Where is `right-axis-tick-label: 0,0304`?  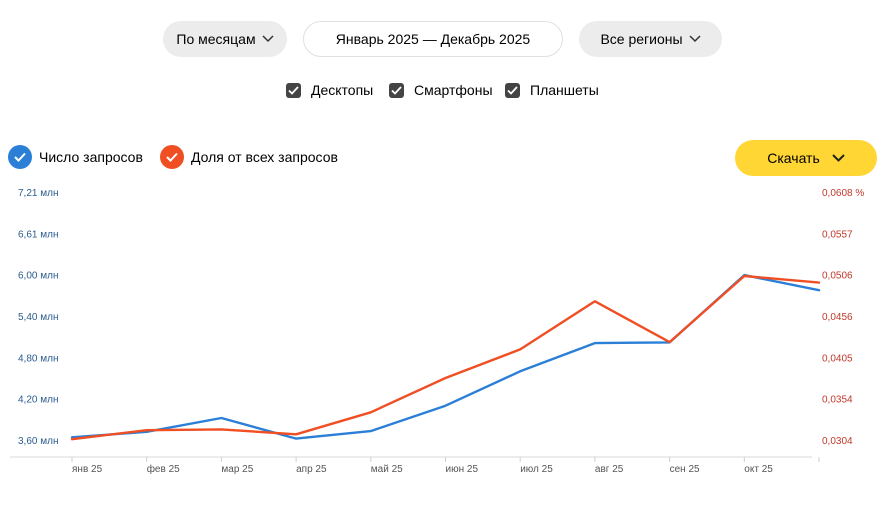
right-axis-tick-label: 0,0304 is located at coordinates (837, 441).